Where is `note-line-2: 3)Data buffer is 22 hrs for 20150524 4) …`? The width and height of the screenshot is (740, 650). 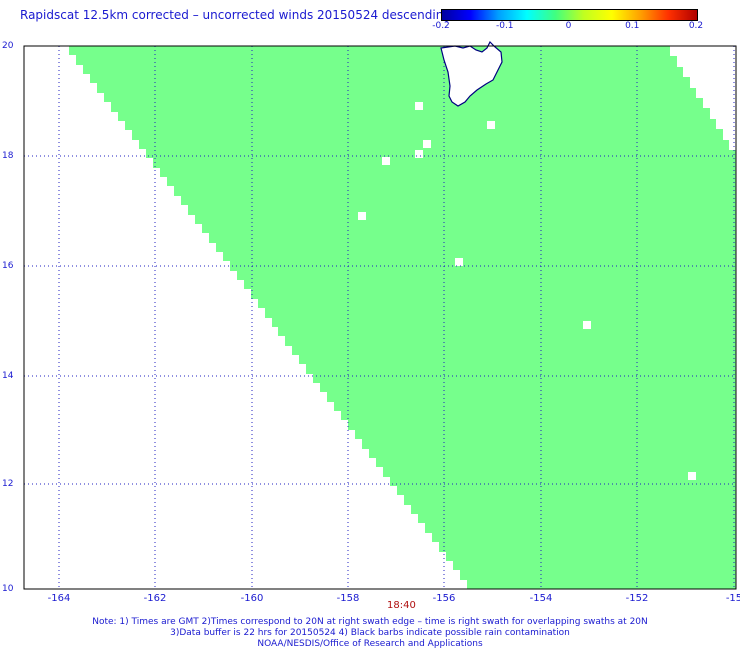 note-line-2: 3)Data buffer is 22 hrs for 20150524 4) … is located at coordinates (370, 633).